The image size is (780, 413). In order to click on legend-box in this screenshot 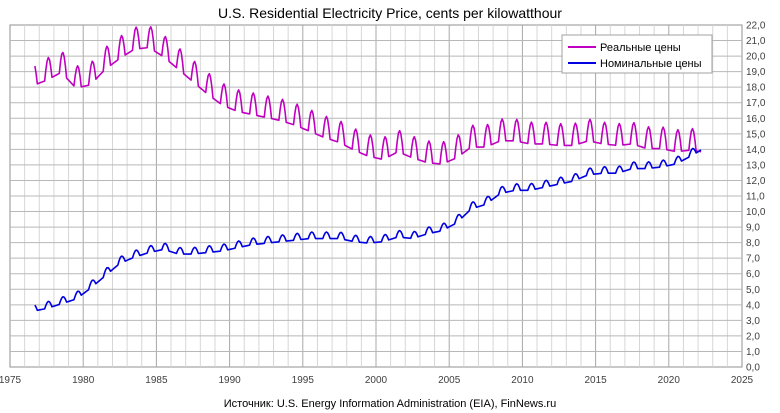, I will do `click(637, 54)`.